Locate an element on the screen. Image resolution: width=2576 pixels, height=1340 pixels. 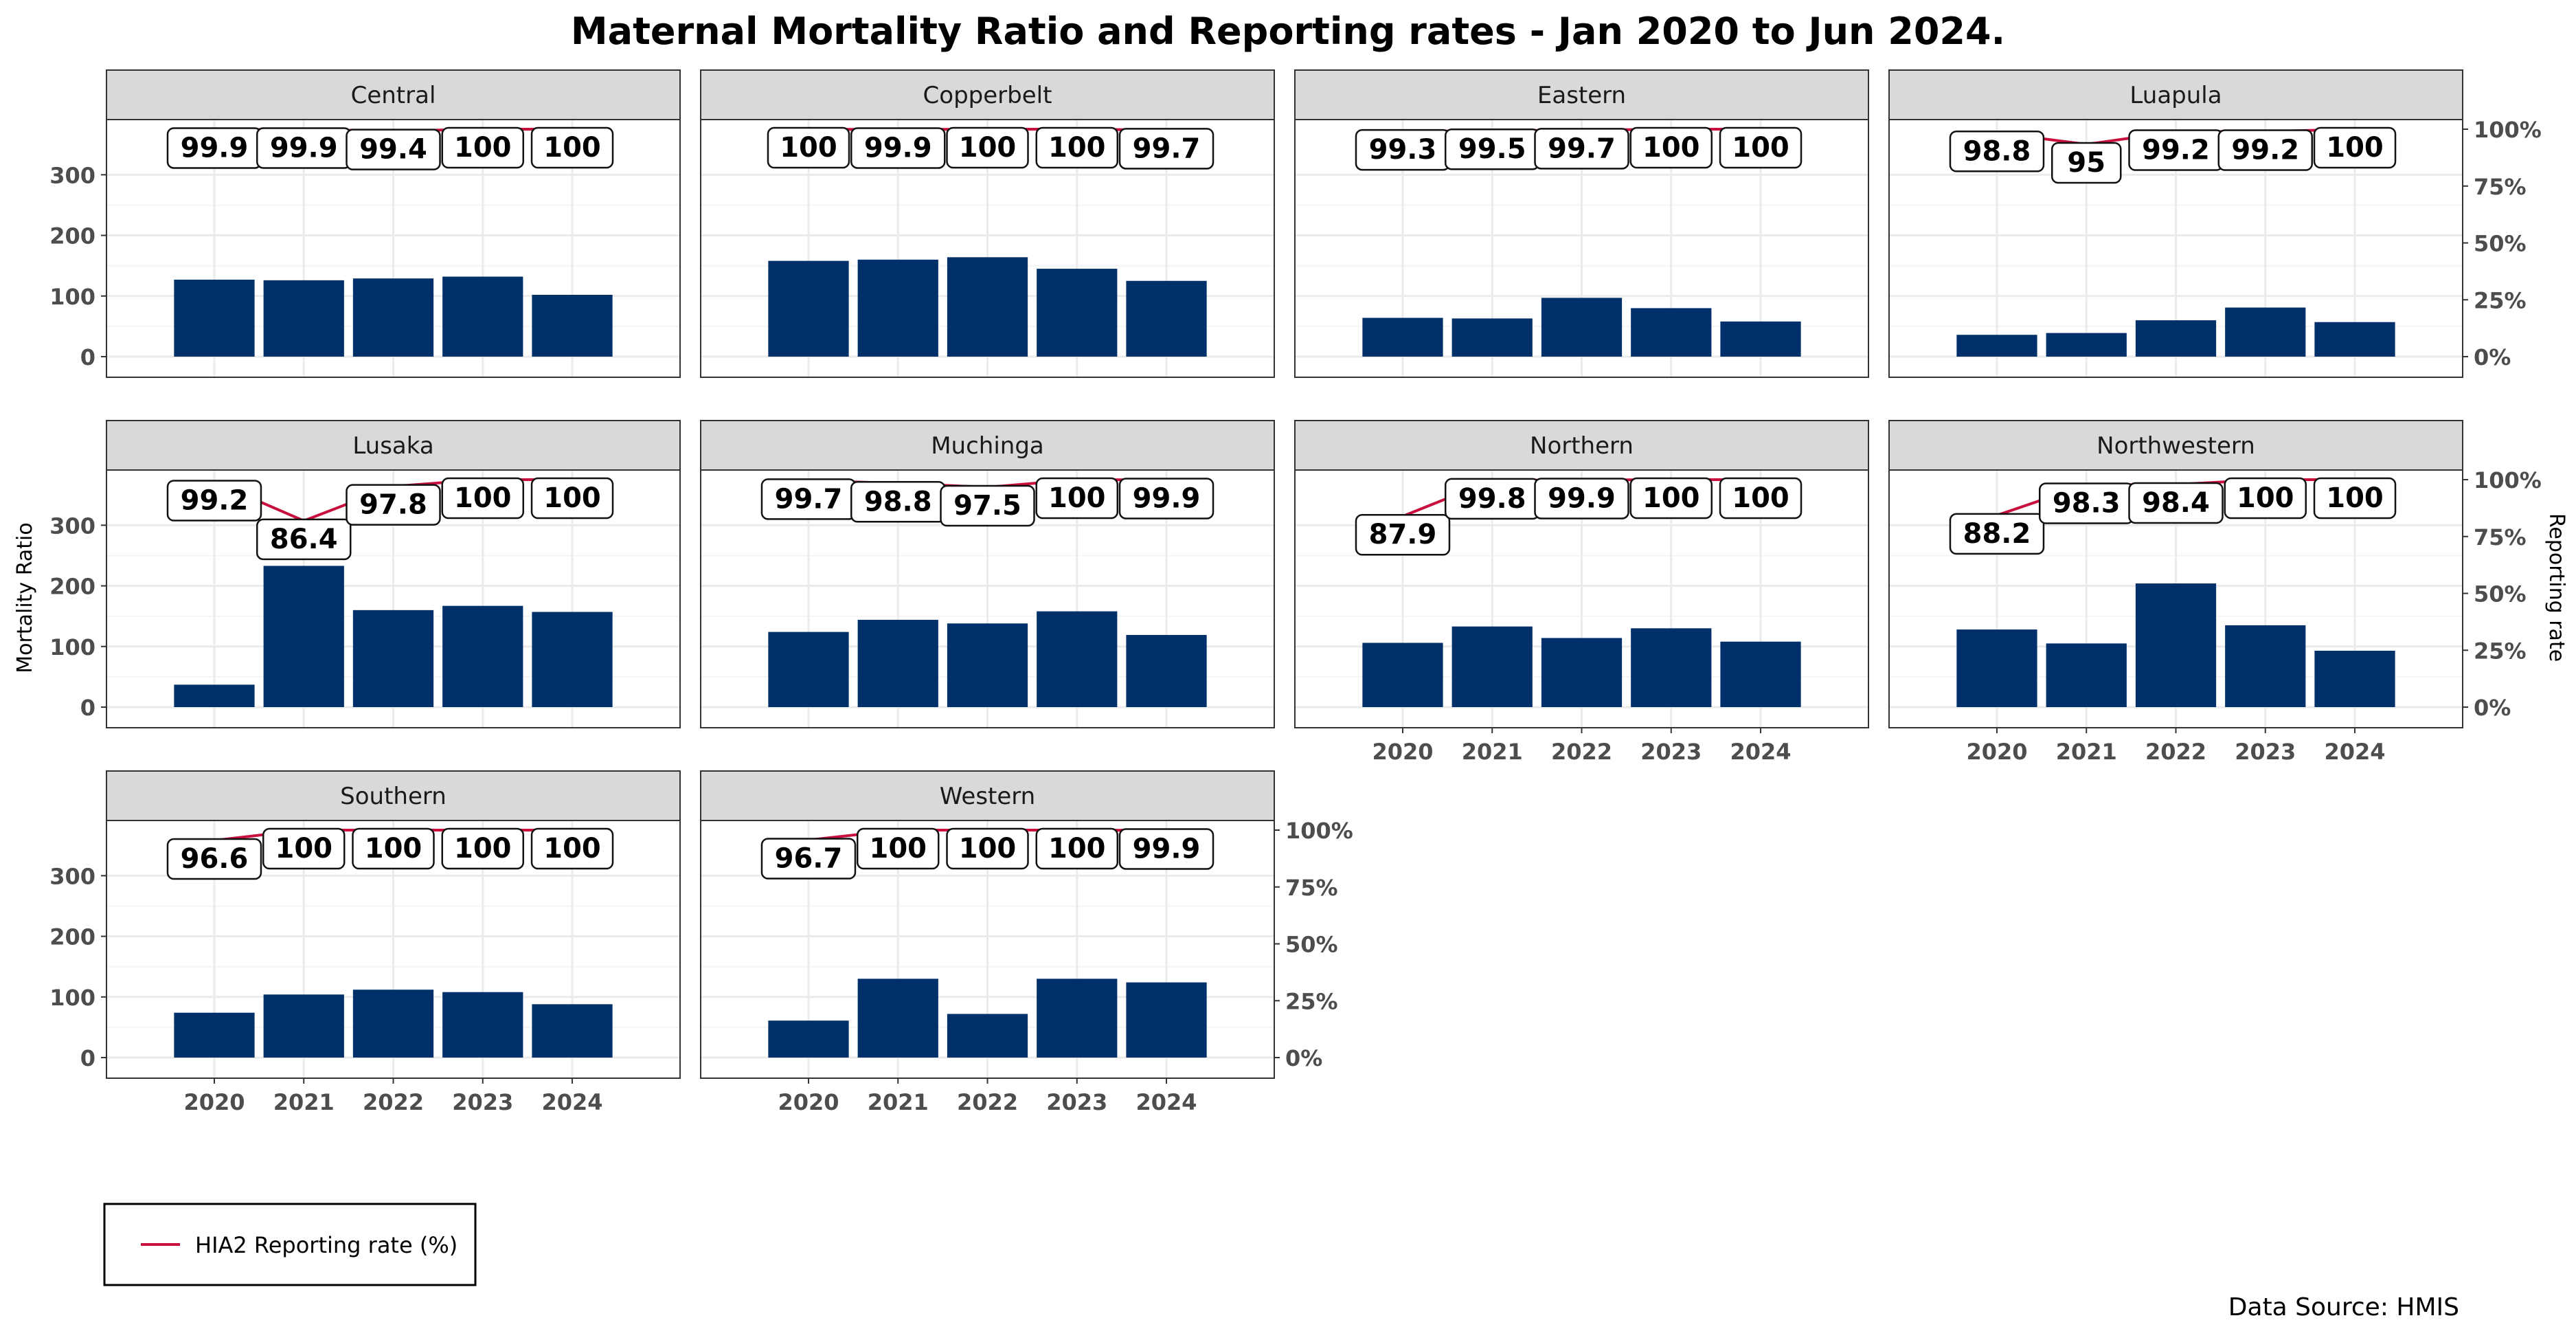
legend-label: HIA2 Reporting rate (%) is located at coordinates (326, 1245).